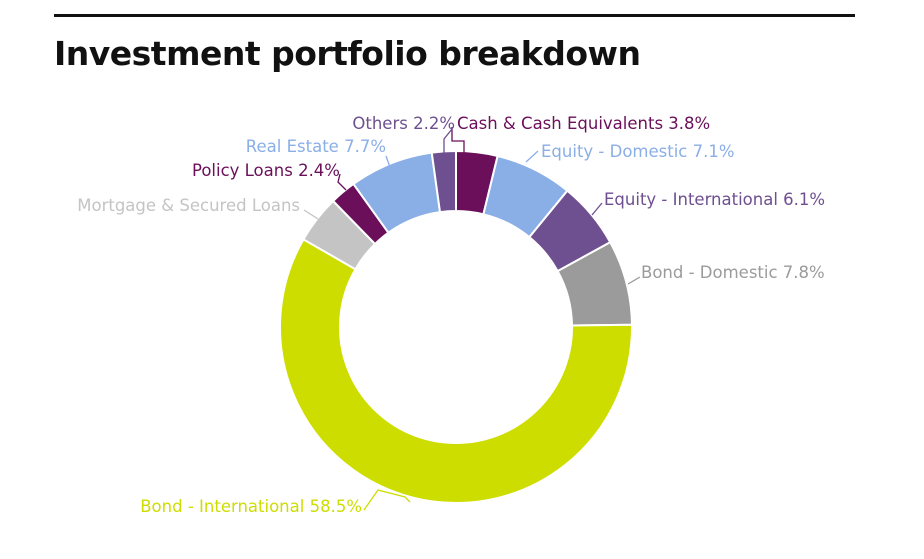 Image resolution: width=924 pixels, height=559 pixels. I want to click on top-rule, so click(454, 15).